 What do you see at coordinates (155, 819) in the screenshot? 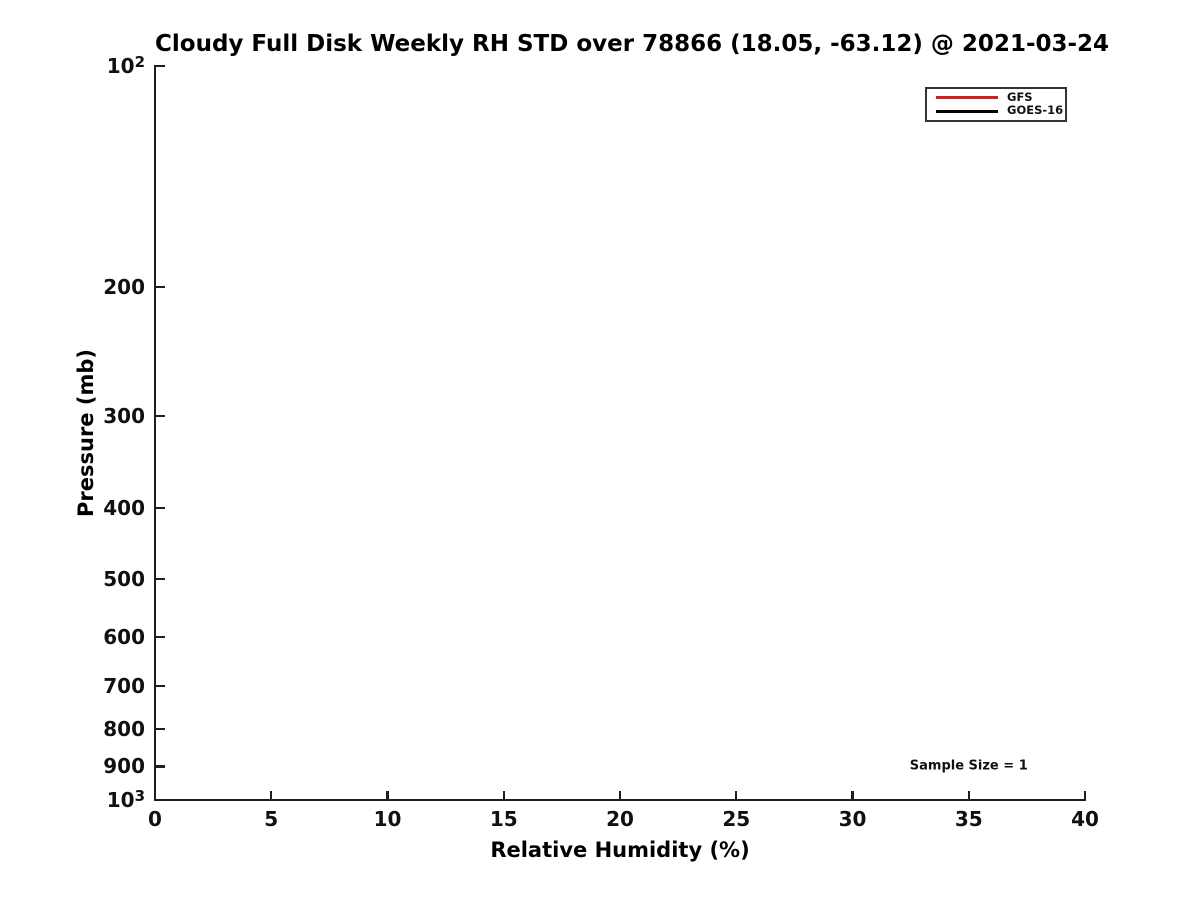
I see `x-tick-label: 0` at bounding box center [155, 819].